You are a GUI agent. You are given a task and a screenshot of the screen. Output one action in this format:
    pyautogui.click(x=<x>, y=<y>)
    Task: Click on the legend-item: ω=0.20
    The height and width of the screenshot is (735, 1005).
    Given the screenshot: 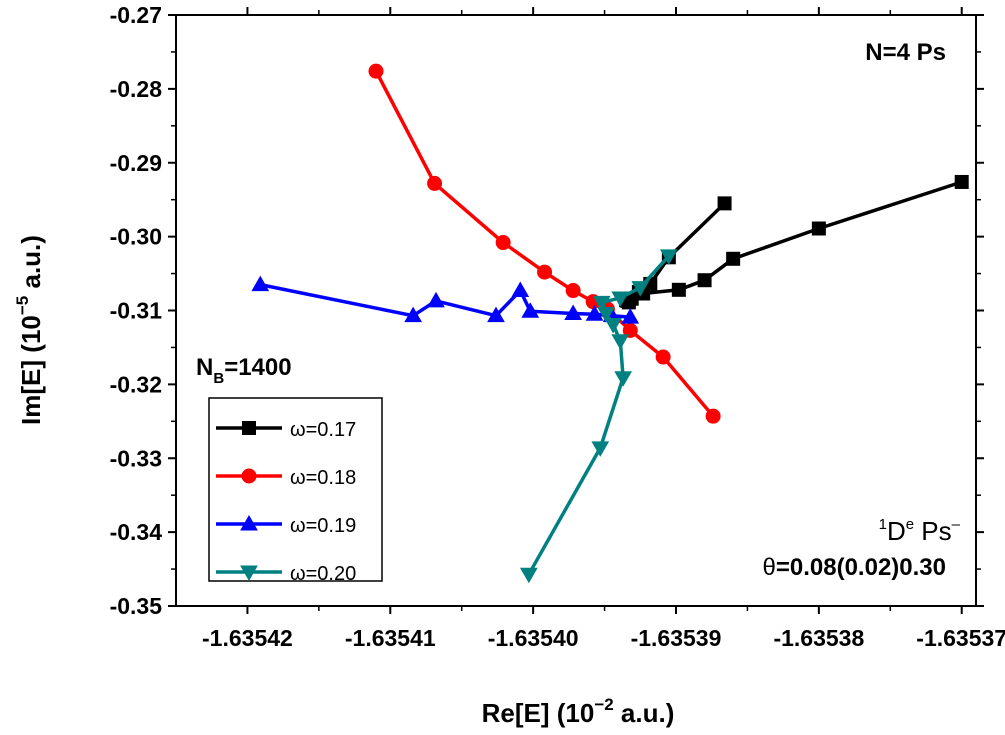 What is the action you would take?
    pyautogui.click(x=286, y=574)
    